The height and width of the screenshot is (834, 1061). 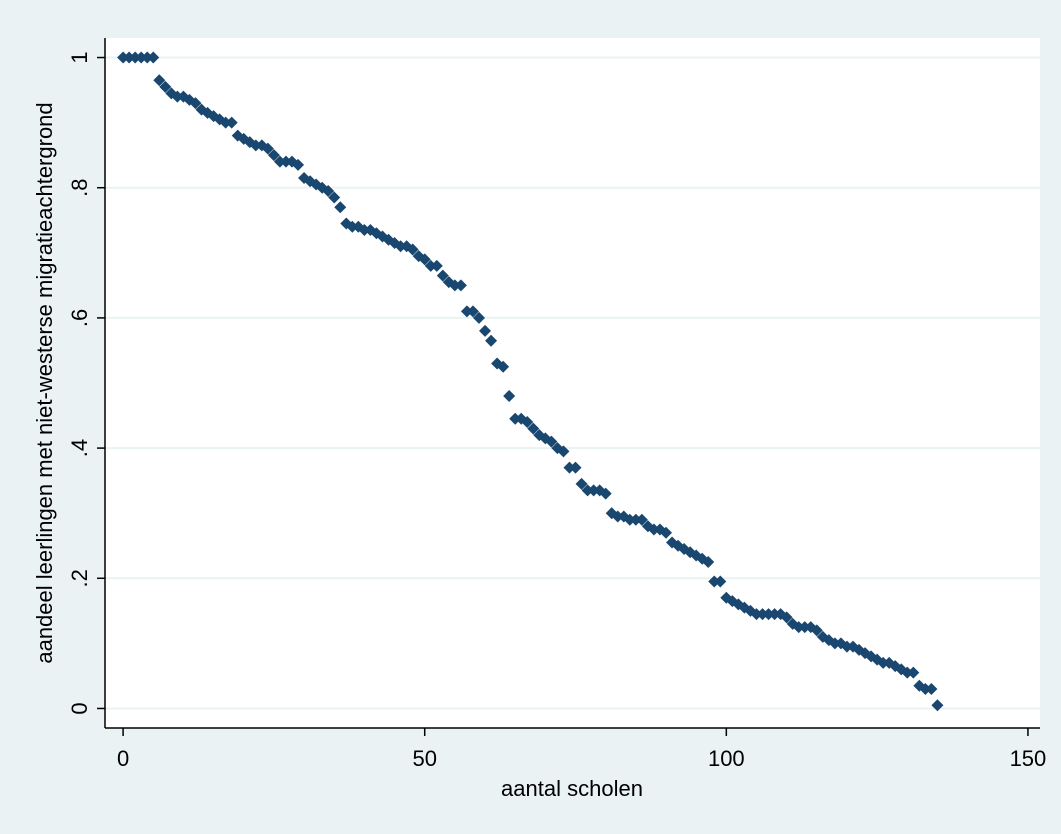 What do you see at coordinates (572, 788) in the screenshot?
I see `x-axis-title: aantal scholen` at bounding box center [572, 788].